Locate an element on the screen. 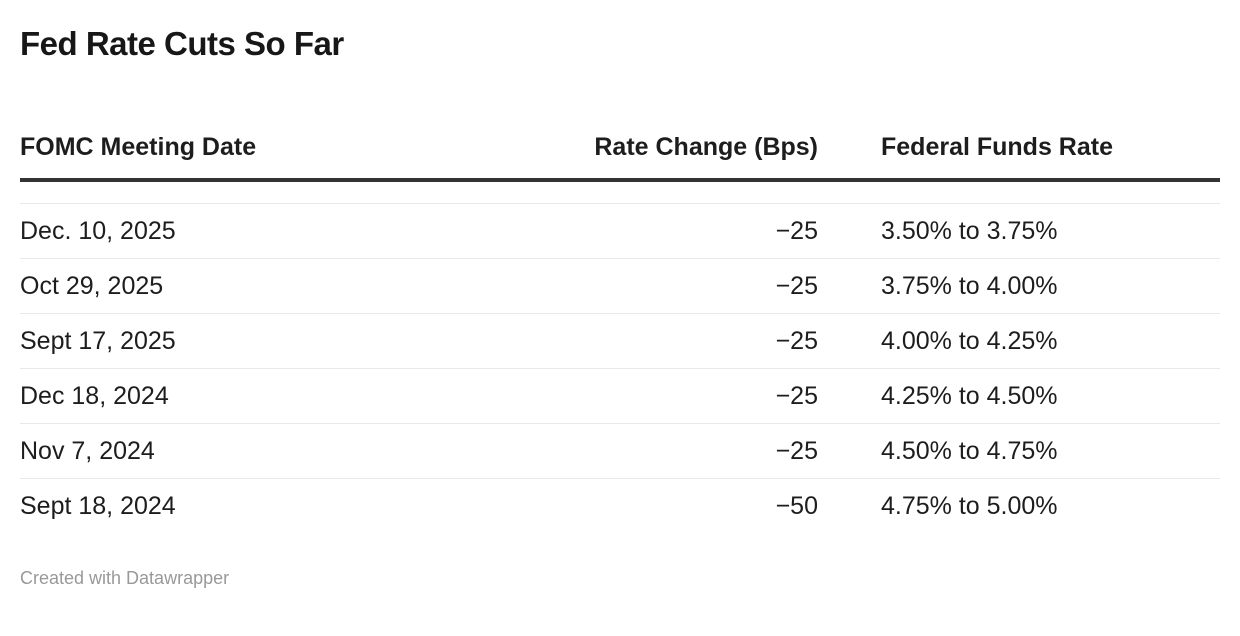 This screenshot has width=1240, height=636. table-row: Dec. 10, 2025 −25 3.50% to 3.75% is located at coordinates (620, 231).